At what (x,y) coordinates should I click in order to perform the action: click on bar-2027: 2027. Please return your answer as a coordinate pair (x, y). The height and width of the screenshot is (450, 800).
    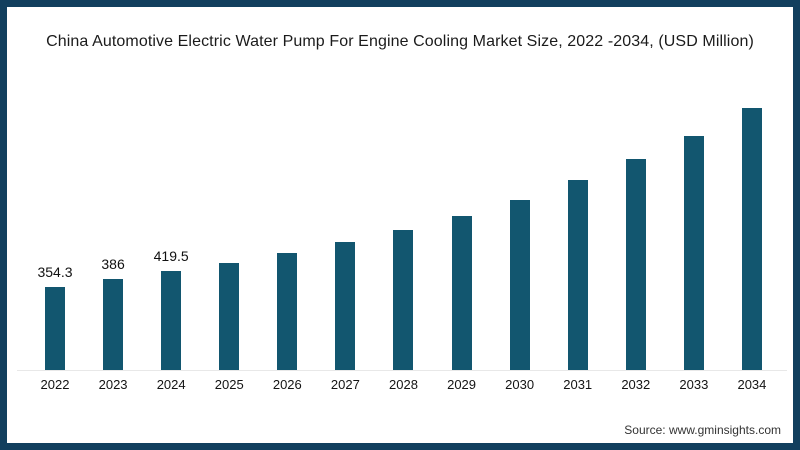
    Looking at the image, I should click on (345, 316).